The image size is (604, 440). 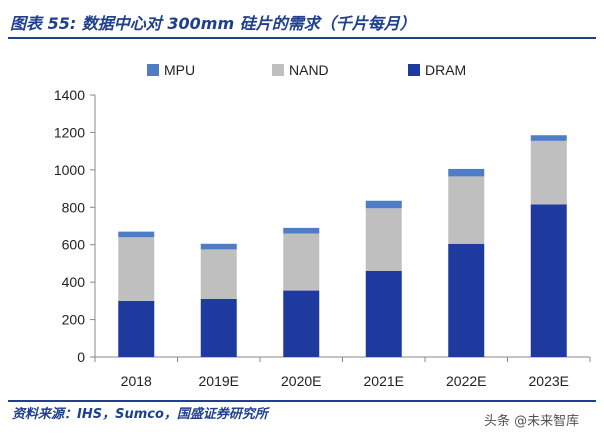 I want to click on source-divider, so click(x=302, y=401).